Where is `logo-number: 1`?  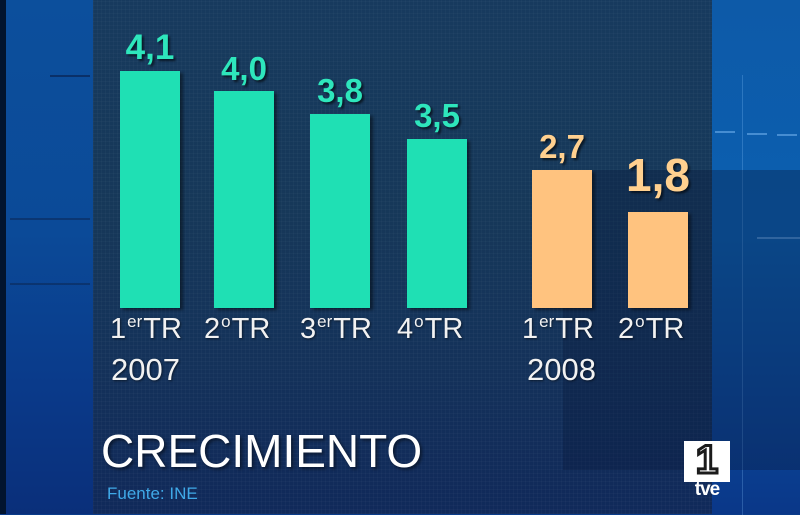 logo-number: 1 is located at coordinates (706, 460).